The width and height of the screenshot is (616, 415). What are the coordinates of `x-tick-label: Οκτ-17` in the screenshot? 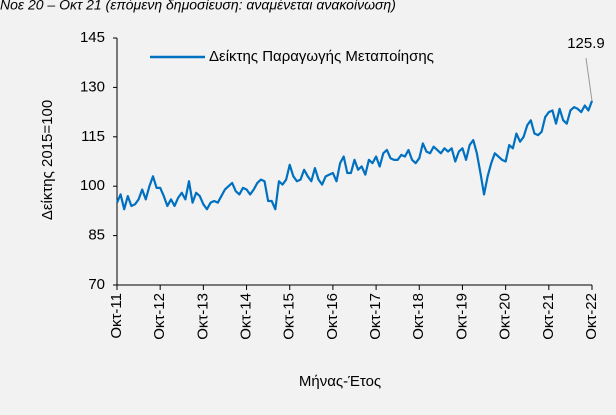 It's located at (375, 316).